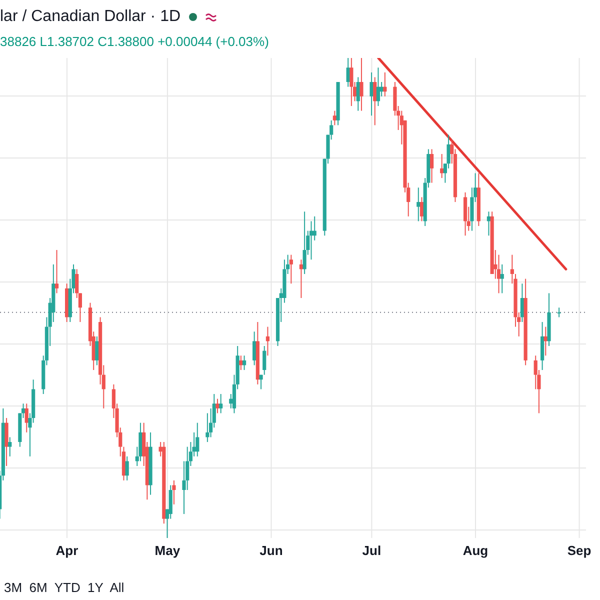 This screenshot has height=600, width=600. I want to click on text: 3M 6M YTD 1Y All, so click(64, 587).